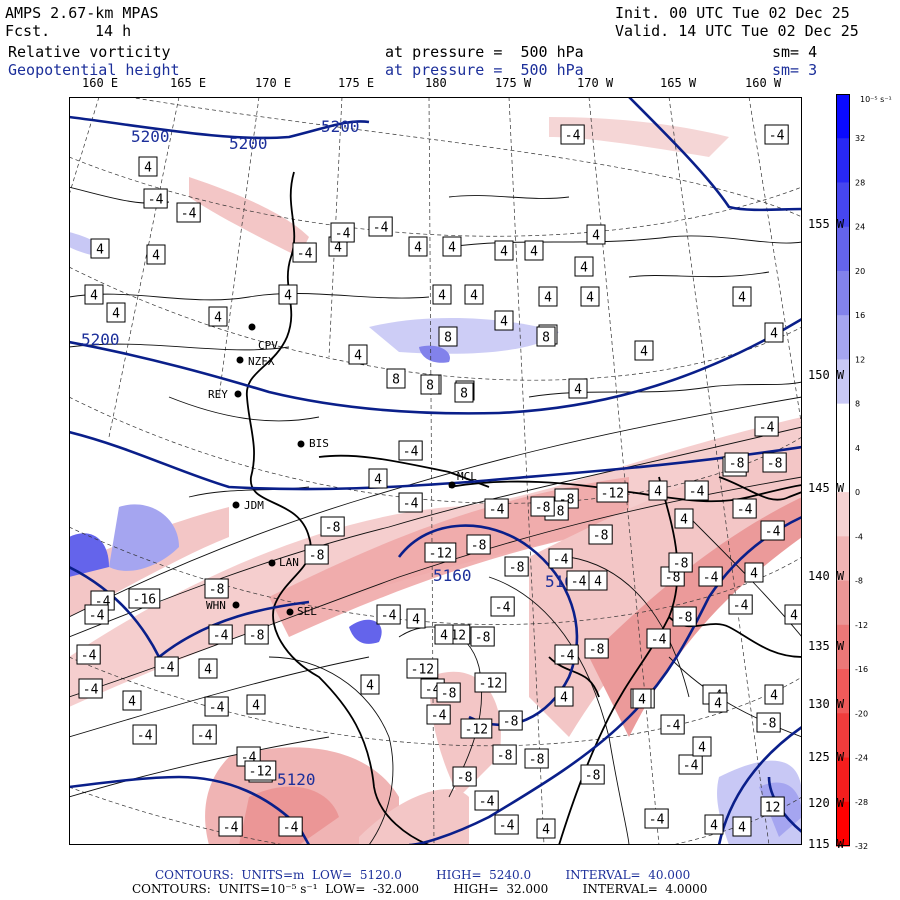 The image size is (900, 900). I want to click on vorticity-value-label: 8, so click(396, 378).